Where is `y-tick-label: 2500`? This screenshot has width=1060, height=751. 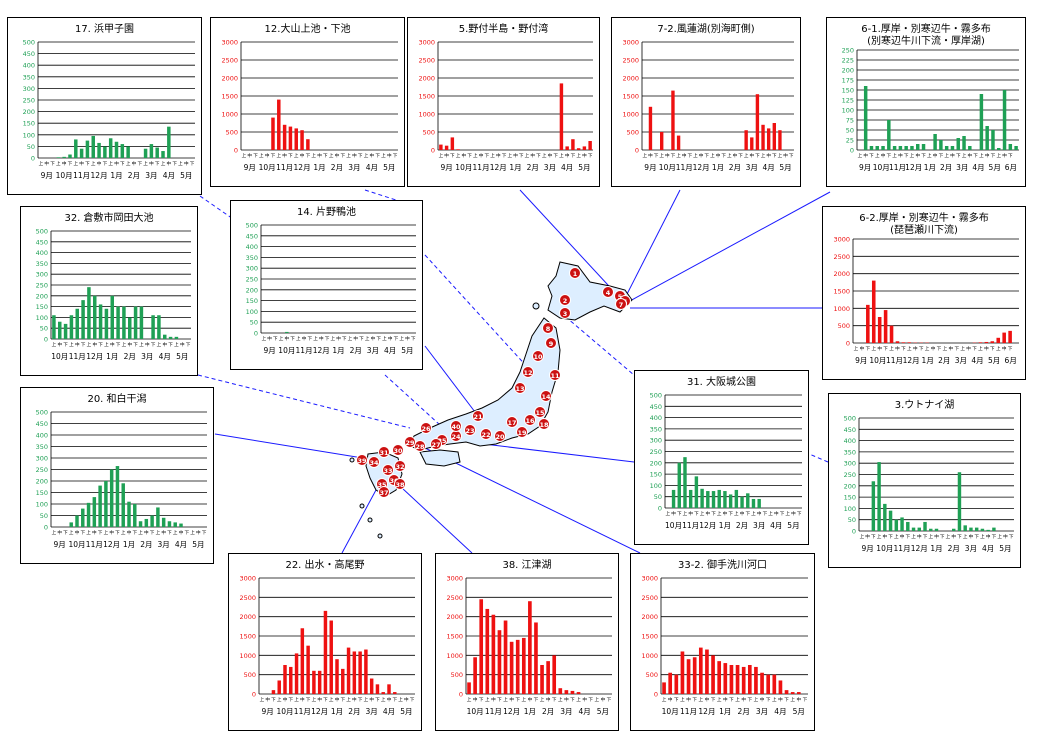 y-tick-label: 2500 is located at coordinates (630, 61).